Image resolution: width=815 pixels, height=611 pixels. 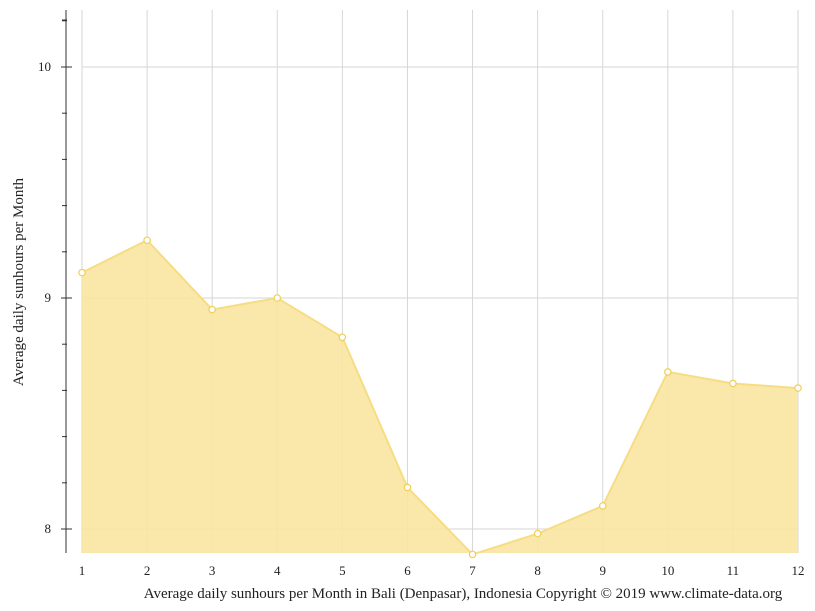 I want to click on x-tick-label: 12, so click(x=798, y=570).